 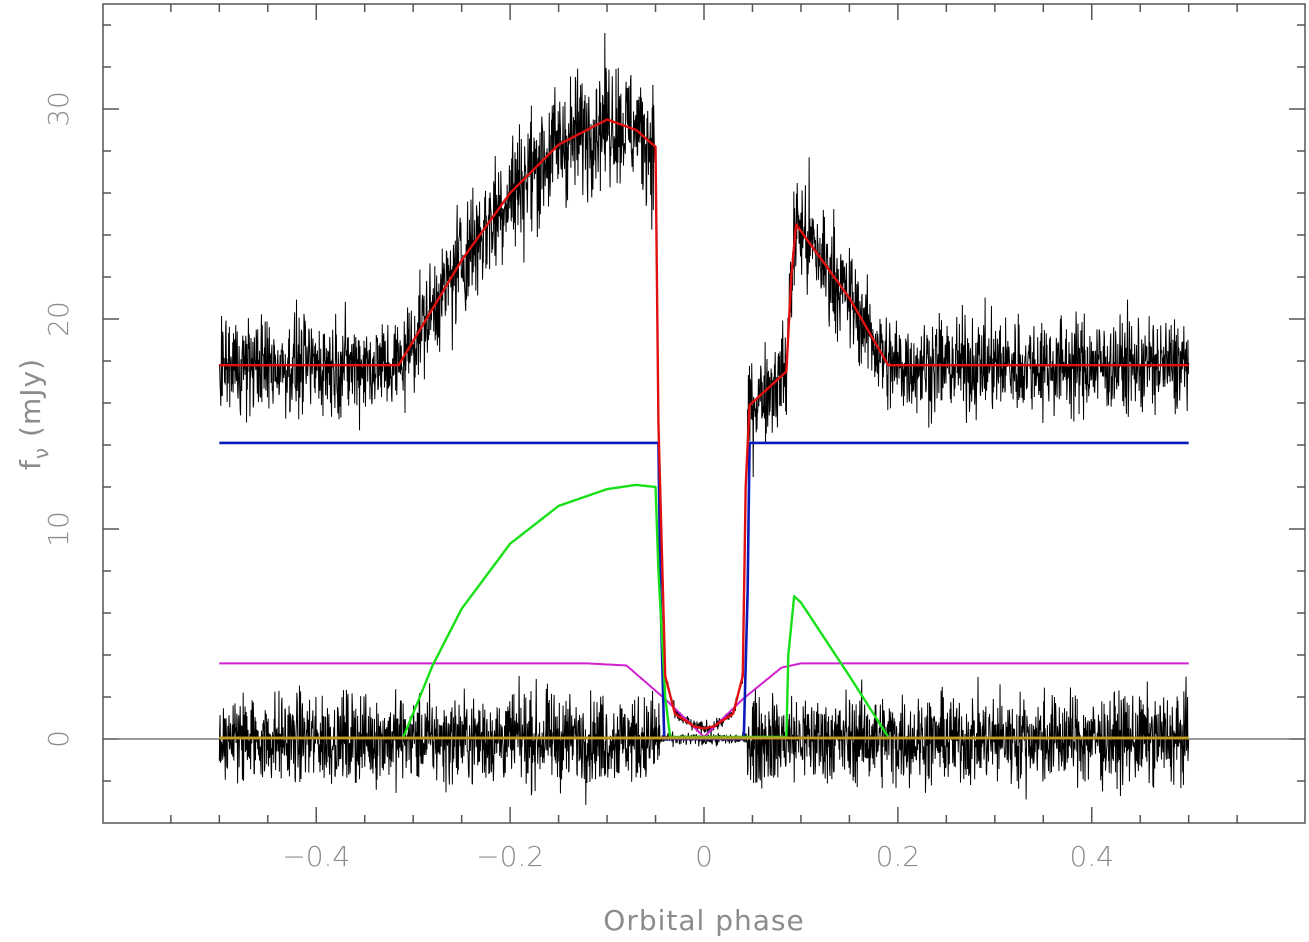 I want to click on x-tick-label: 0.2, so click(x=898, y=856).